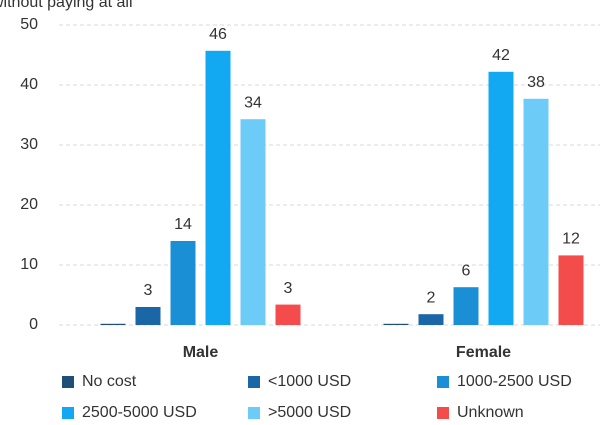  I want to click on legend-label: 2500-5000 USD, so click(139, 412).